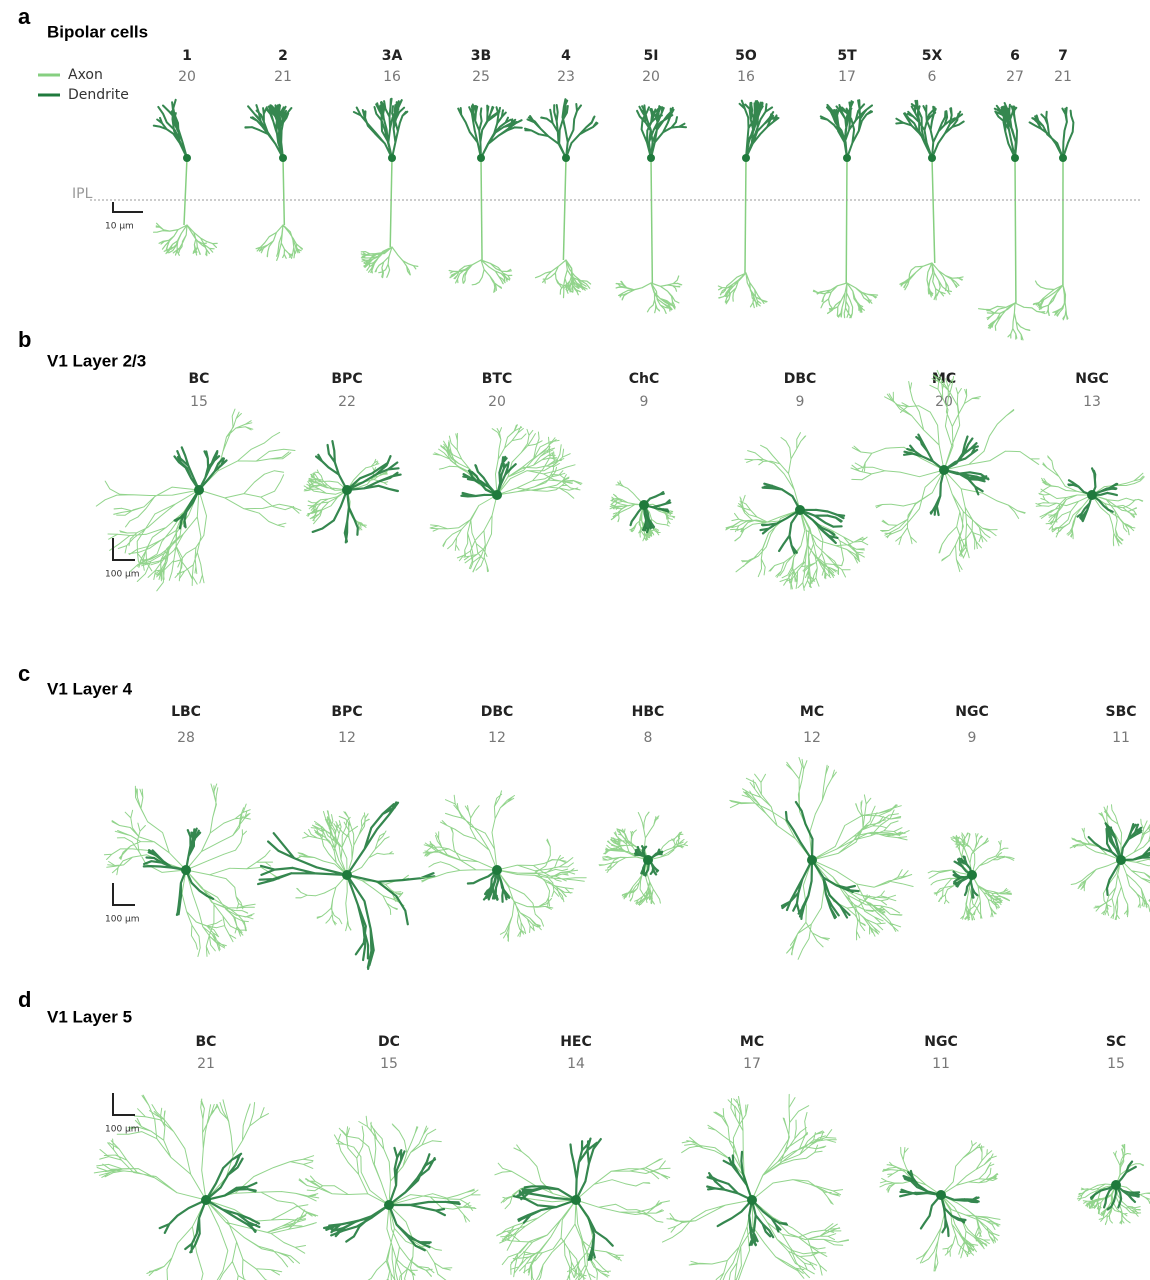  What do you see at coordinates (648, 738) in the screenshot?
I see `cell-count: 8` at bounding box center [648, 738].